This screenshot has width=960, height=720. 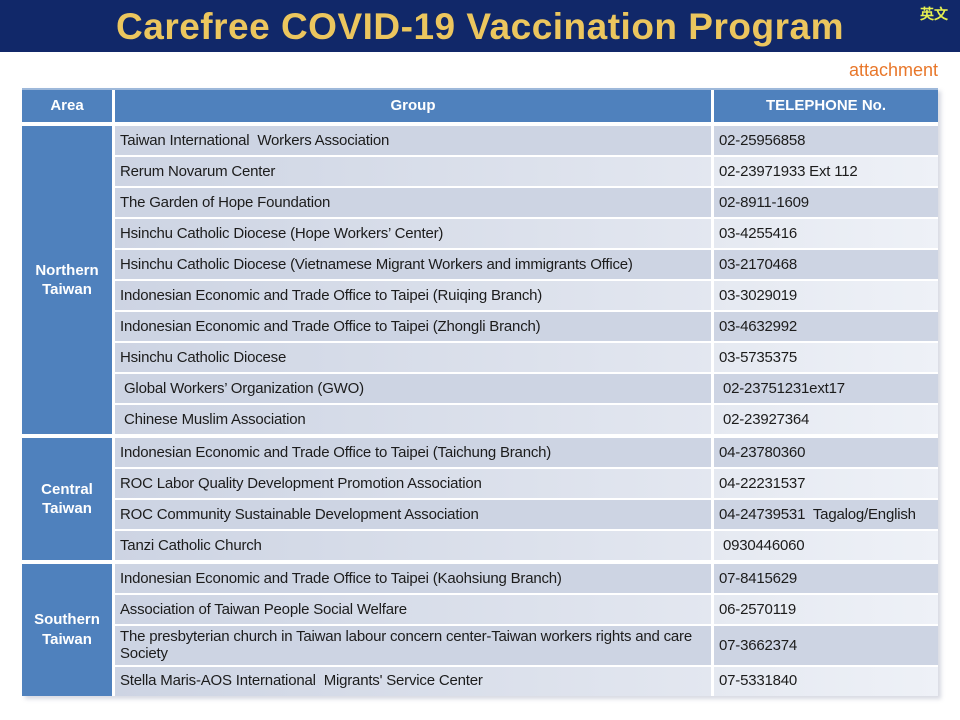 I want to click on group-cell: The Garden of Hope Foundation, so click(x=413, y=202).